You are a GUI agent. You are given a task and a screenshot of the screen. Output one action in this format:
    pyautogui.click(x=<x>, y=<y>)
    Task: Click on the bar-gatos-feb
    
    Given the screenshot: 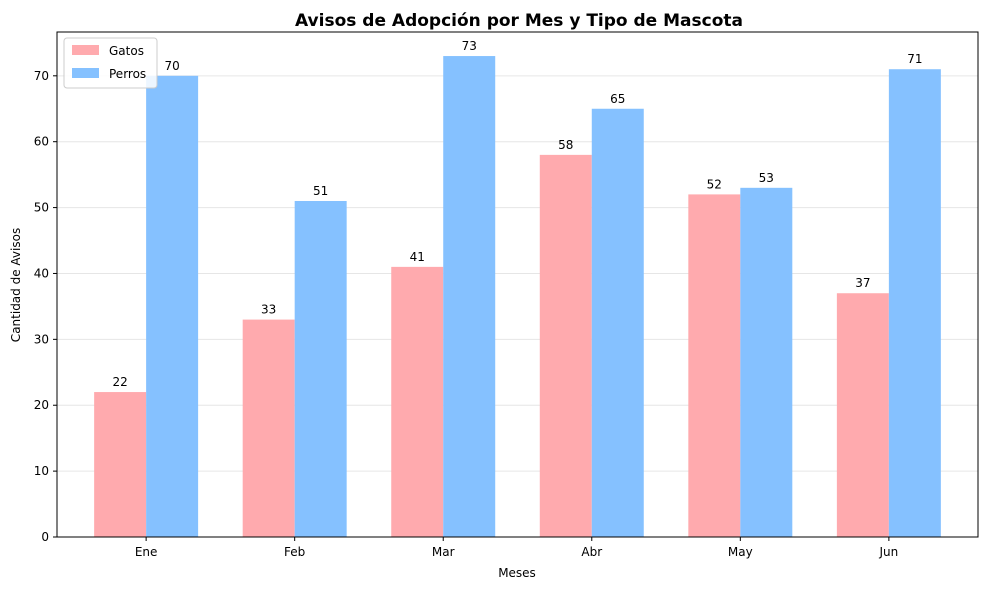 What is the action you would take?
    pyautogui.click(x=268, y=428)
    